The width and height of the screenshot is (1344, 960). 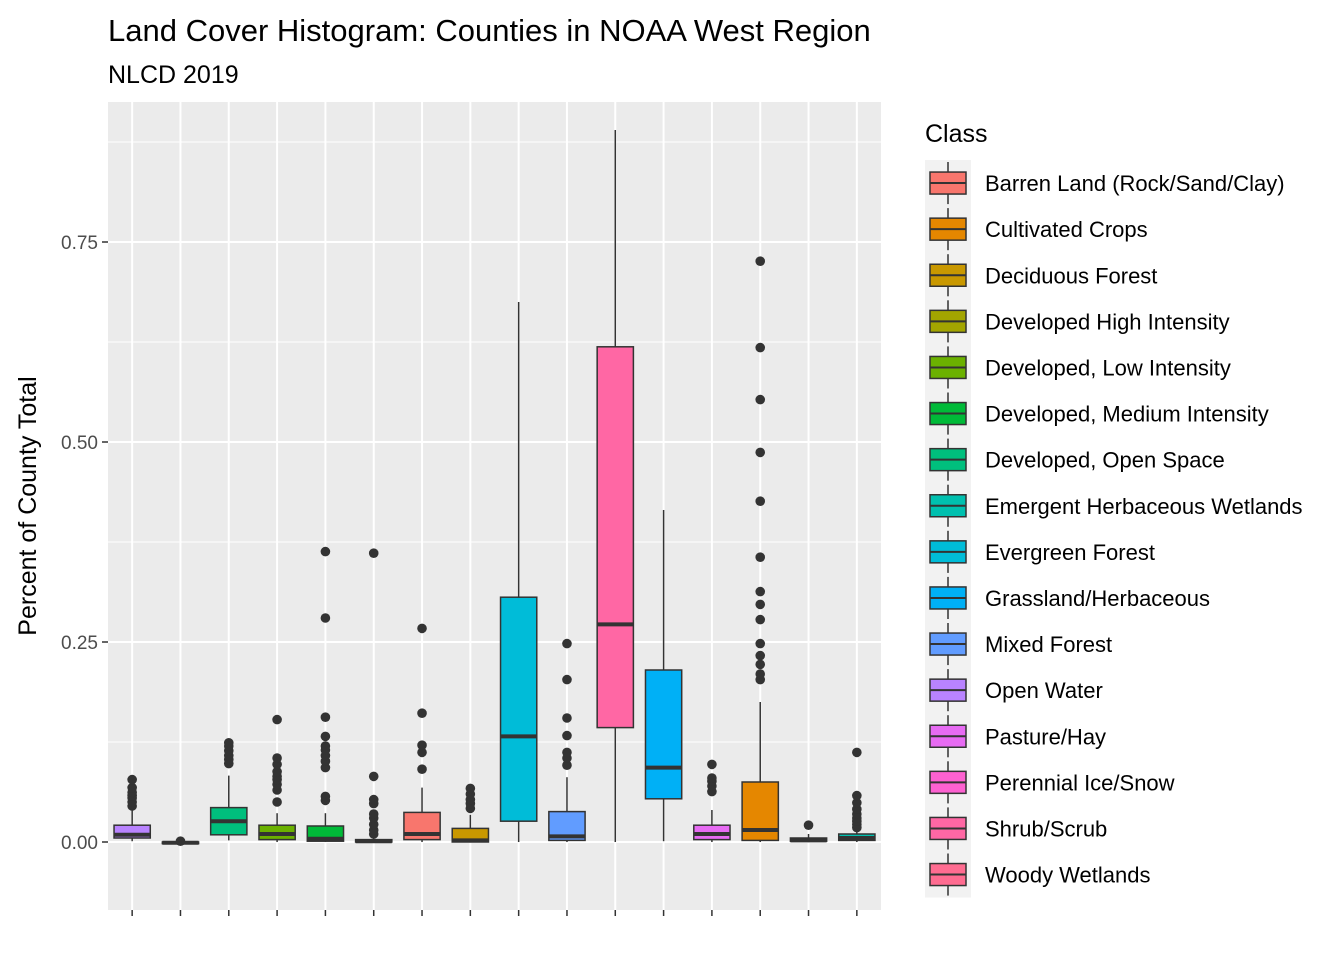 I want to click on legend-label: Cultivated Crops, so click(x=1066, y=229).